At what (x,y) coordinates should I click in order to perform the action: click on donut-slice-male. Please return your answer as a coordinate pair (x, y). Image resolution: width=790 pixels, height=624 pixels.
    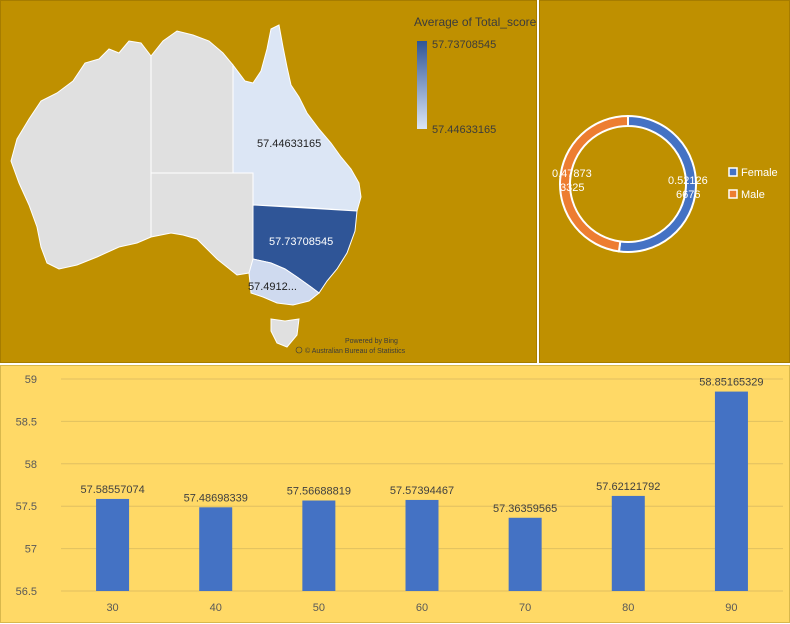
    Looking at the image, I should click on (594, 183).